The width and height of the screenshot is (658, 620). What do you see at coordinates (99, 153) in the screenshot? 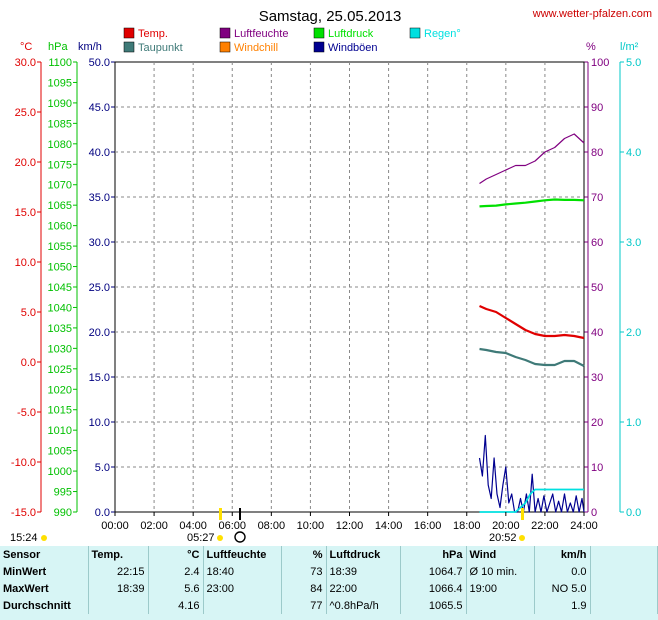
I see `tick-label-wind: 40.0` at bounding box center [99, 153].